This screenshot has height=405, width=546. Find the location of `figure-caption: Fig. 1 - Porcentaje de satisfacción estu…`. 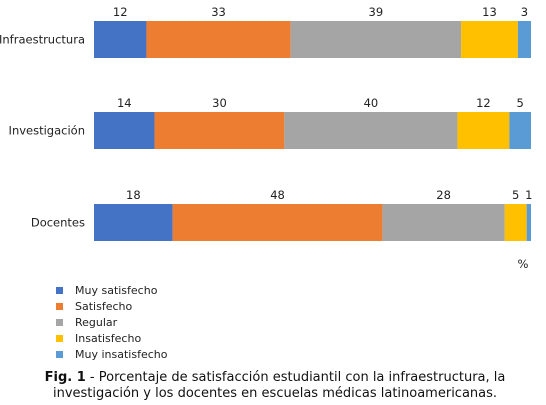

figure-caption: Fig. 1 - Porcentaje de satisfacción estu… is located at coordinates (275, 386).